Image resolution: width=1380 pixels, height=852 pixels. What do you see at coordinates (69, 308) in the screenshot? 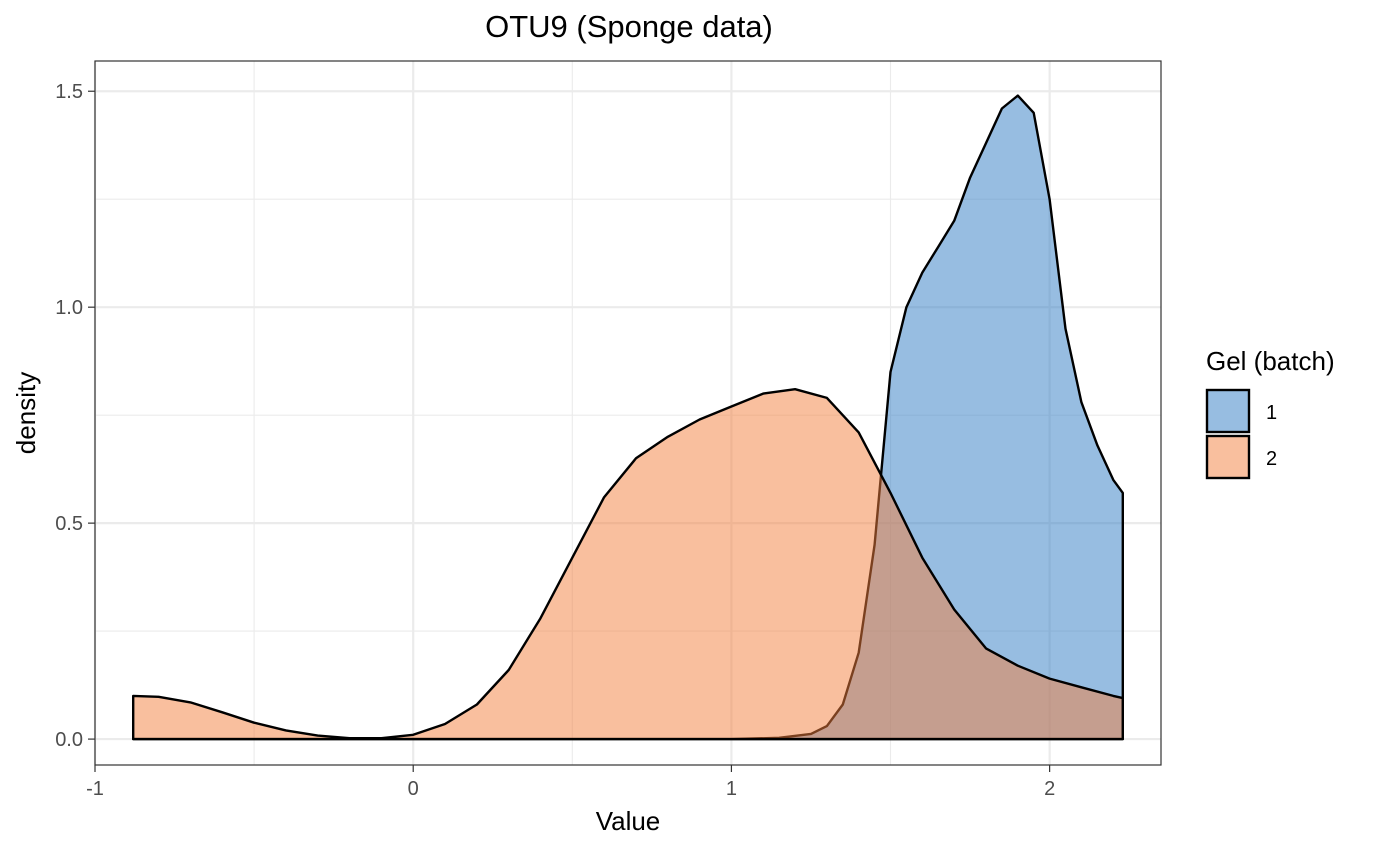
I see `y-tick-label: 1.0` at bounding box center [69, 308].